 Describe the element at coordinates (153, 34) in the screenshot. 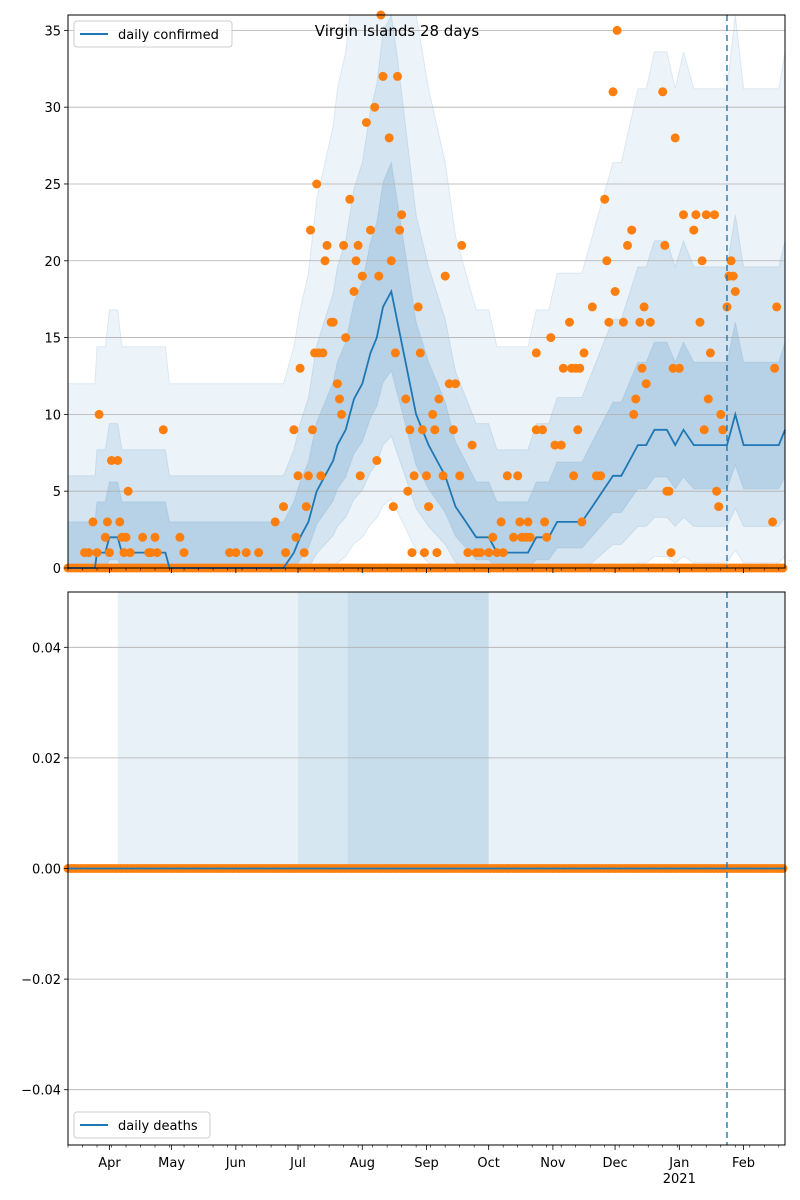

I see `confirmed-legend: daily confirmed` at that location.